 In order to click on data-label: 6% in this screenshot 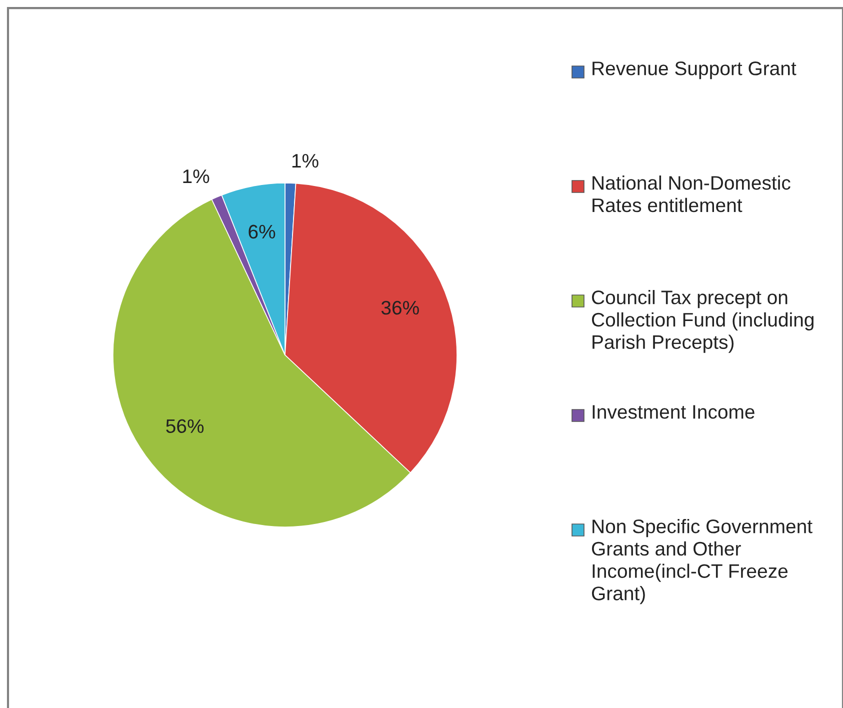, I will do `click(262, 231)`.